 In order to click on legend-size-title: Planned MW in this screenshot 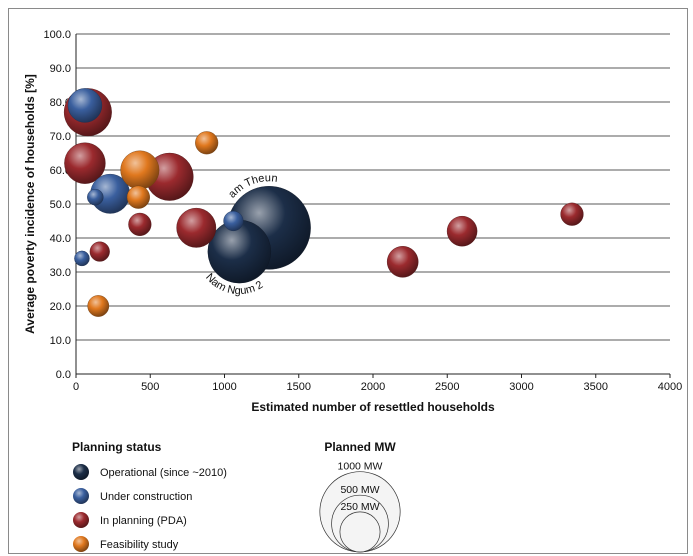, I will do `click(360, 447)`.